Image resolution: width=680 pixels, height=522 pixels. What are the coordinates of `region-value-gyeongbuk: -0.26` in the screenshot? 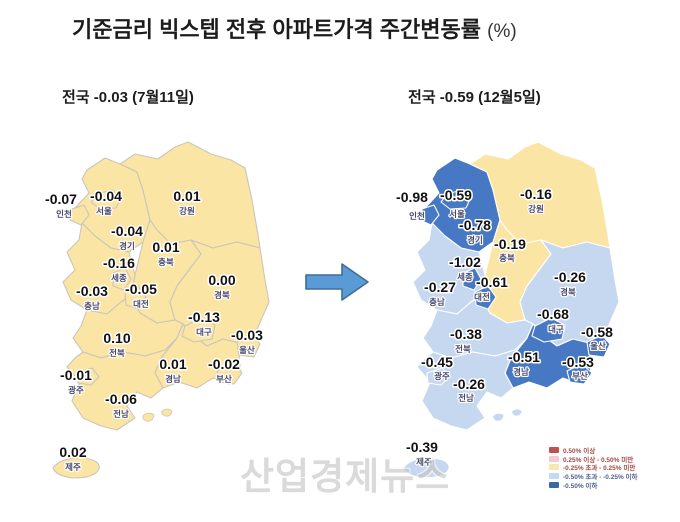 It's located at (570, 277).